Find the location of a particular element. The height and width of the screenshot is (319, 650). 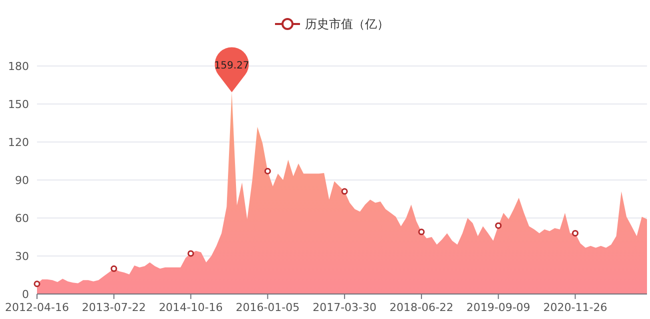

legend-label: 历史市值（亿） is located at coordinates (347, 24).